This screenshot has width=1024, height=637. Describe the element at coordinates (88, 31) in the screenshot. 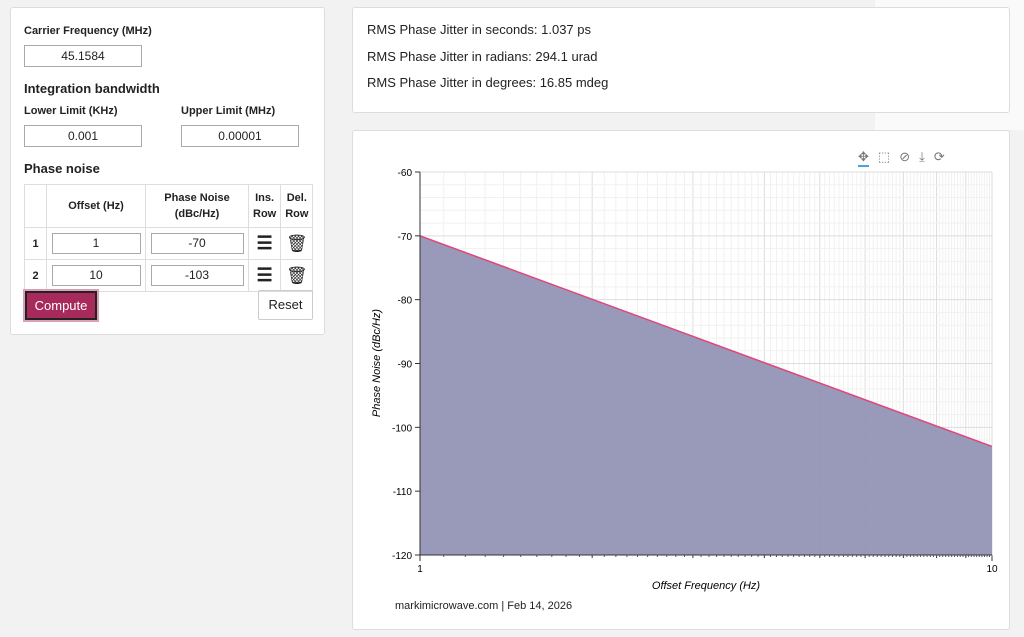

I see `carrier-label: Carrier Frequency (MHz)` at that location.